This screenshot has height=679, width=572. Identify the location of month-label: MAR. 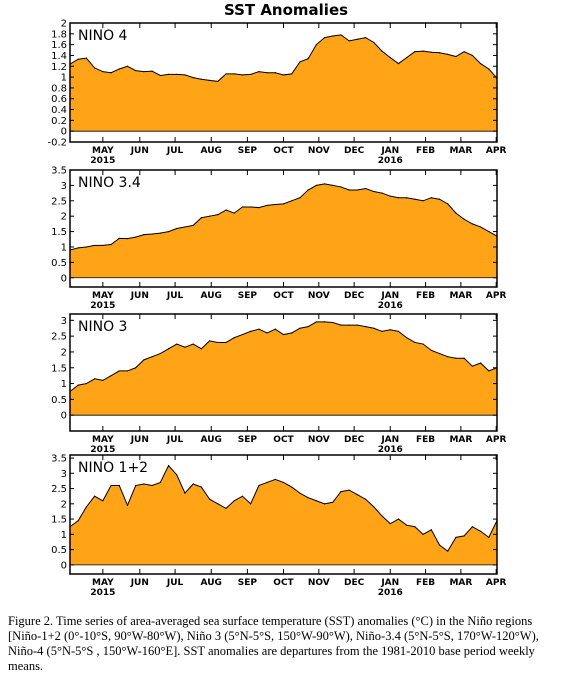
(460, 296).